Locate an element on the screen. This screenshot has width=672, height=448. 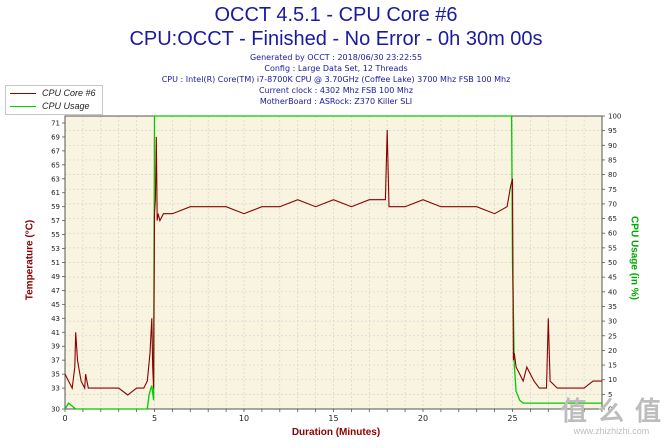
y-tick-label-left: 41 is located at coordinates (55, 333).